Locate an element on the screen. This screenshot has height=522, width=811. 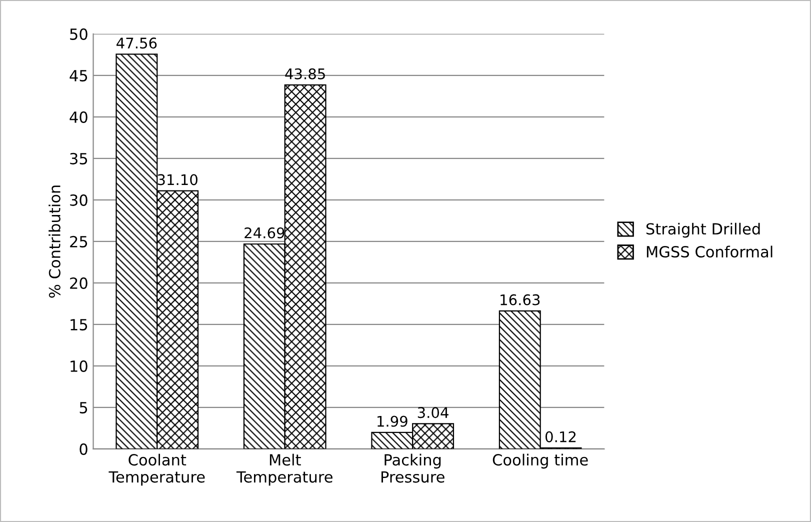
y-tick-label: 0 is located at coordinates (84, 449).